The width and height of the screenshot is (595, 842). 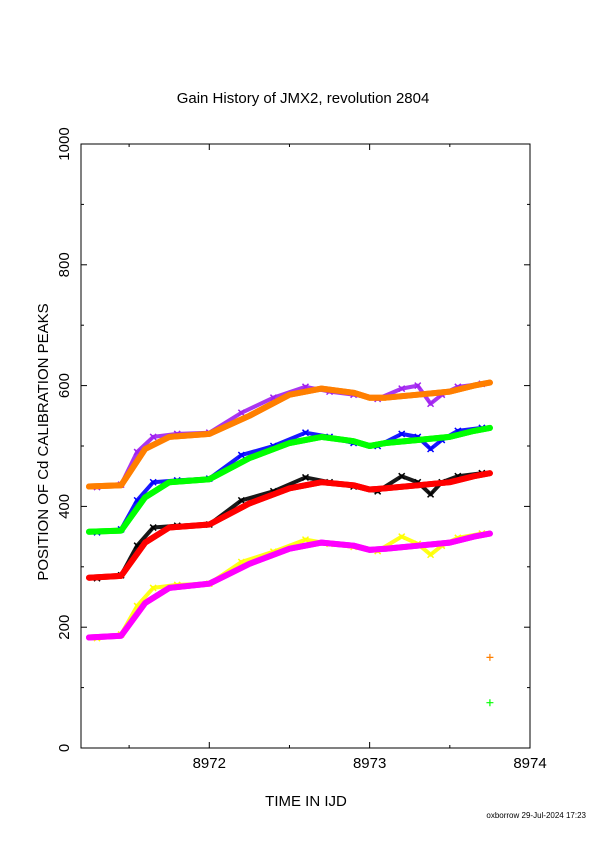 What do you see at coordinates (303, 98) in the screenshot?
I see `chart-title: Gain History of JMX2, revolution 2804` at bounding box center [303, 98].